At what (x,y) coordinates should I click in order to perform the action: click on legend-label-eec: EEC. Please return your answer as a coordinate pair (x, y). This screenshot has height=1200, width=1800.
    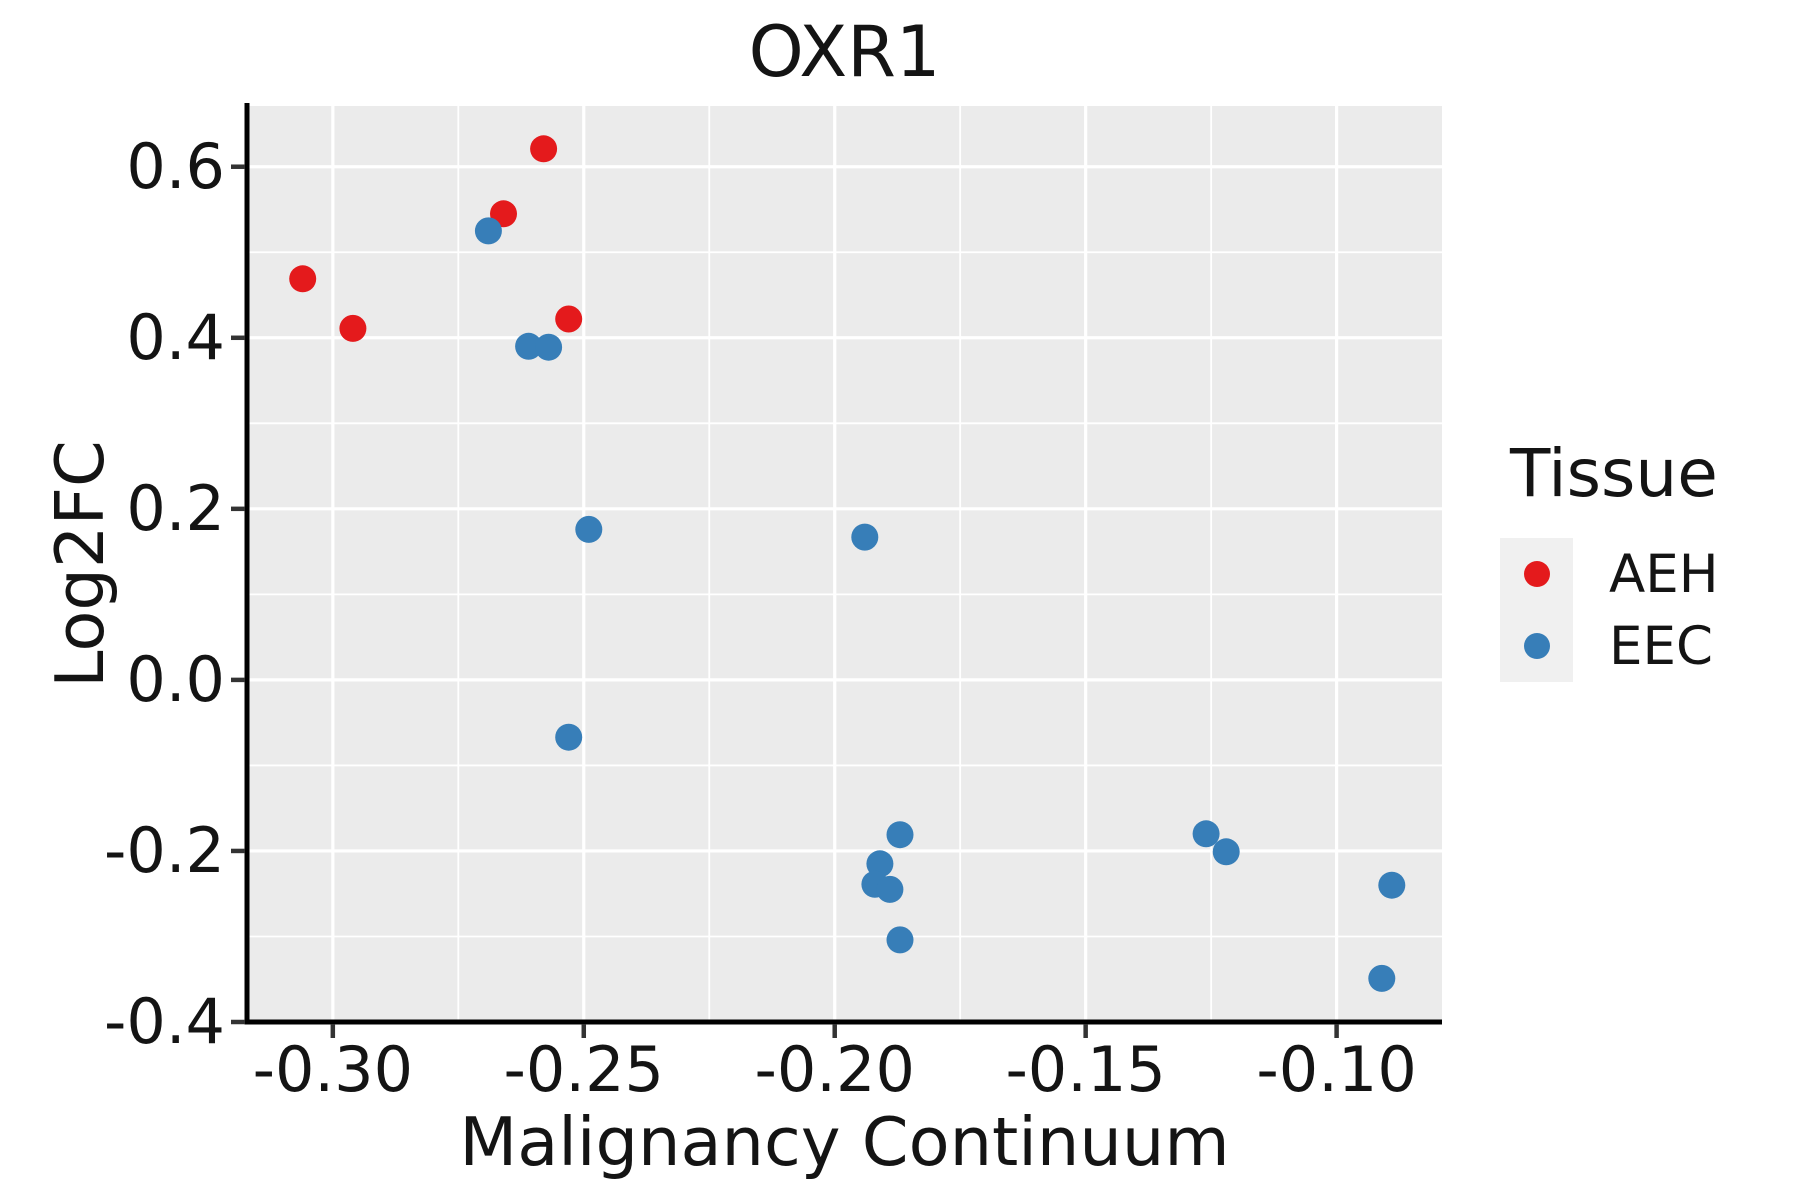
    Looking at the image, I should click on (1661, 646).